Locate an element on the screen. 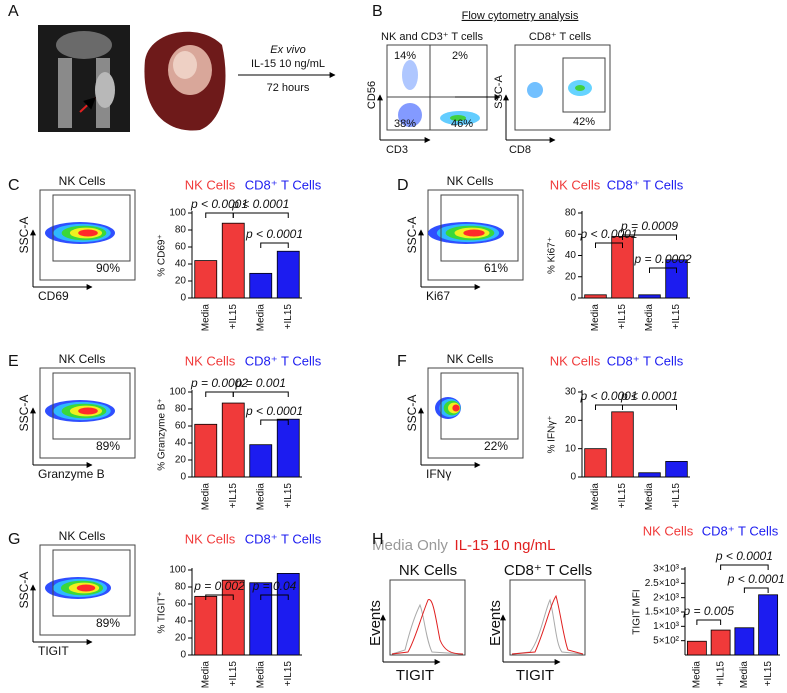  plot-title: CD8⁺ T Cells is located at coordinates (548, 570).